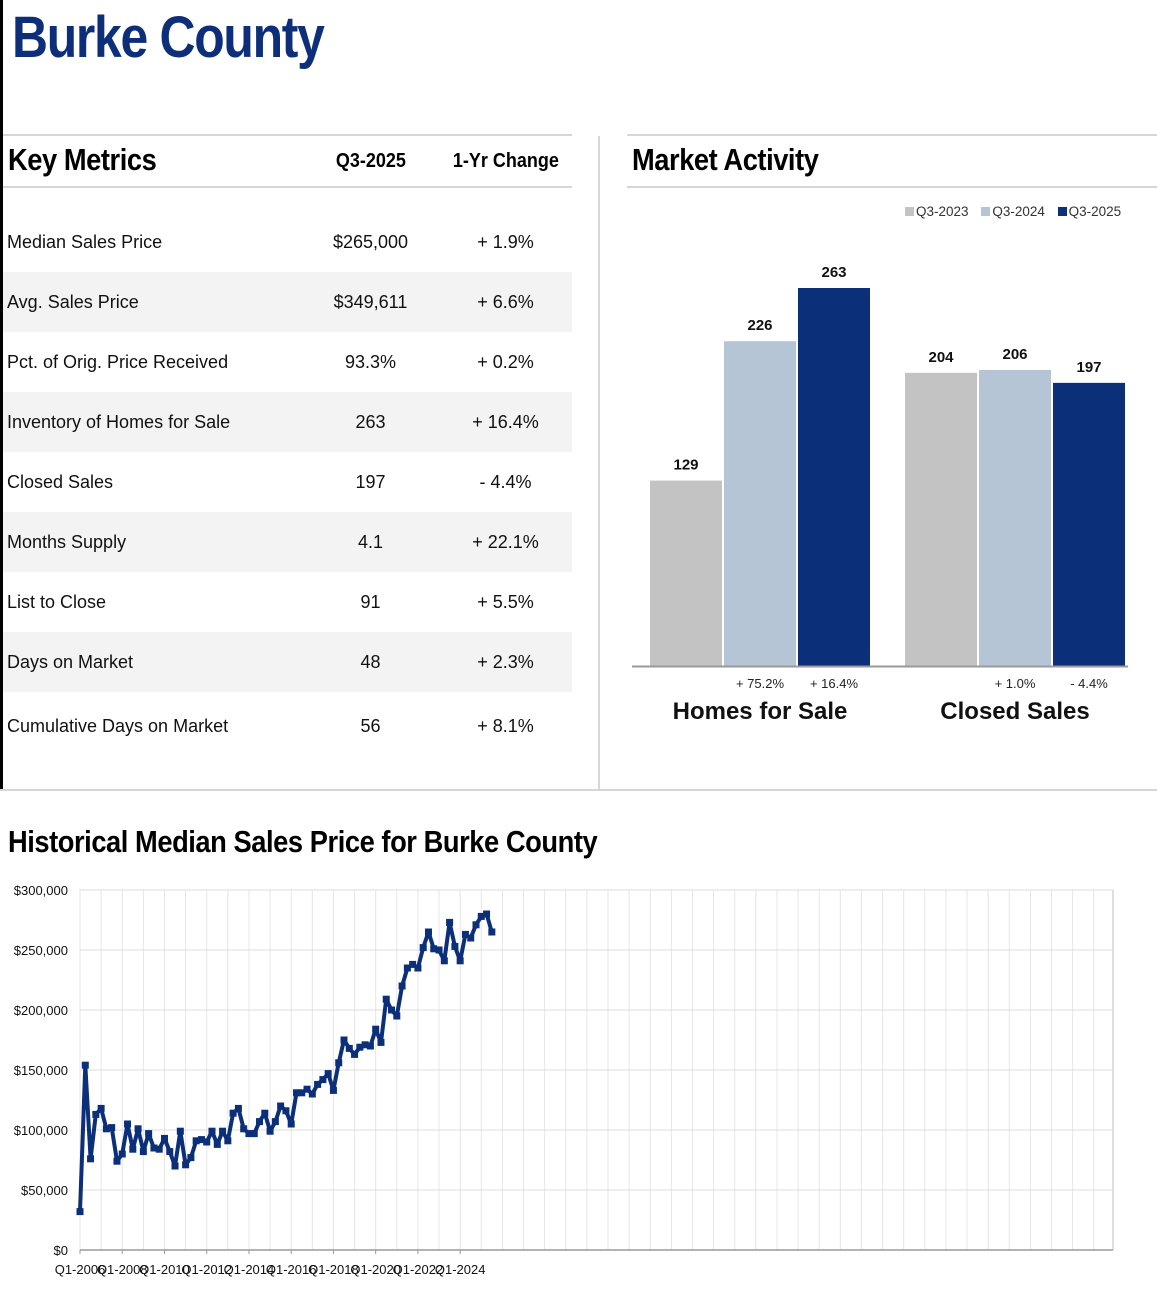 The image size is (1157, 1301). Describe the element at coordinates (41, 950) in the screenshot. I see `y-tick-label: $250,000` at that location.